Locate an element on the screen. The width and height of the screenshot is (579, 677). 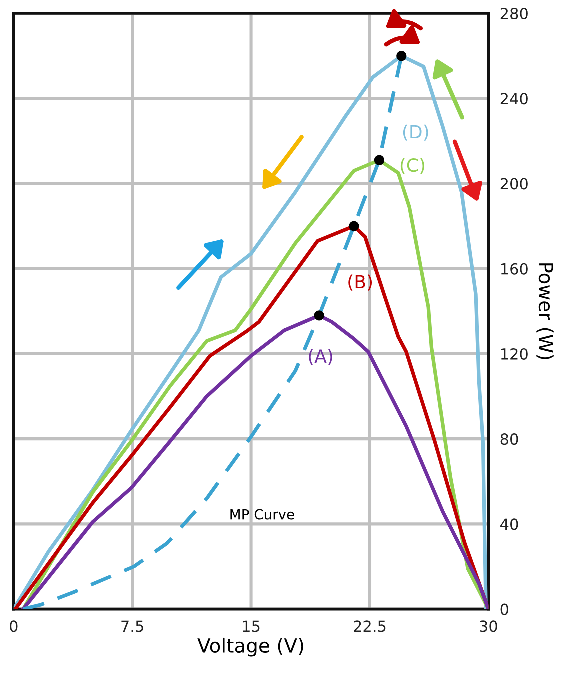
x-tick-label: 15 is located at coordinates (251, 626).